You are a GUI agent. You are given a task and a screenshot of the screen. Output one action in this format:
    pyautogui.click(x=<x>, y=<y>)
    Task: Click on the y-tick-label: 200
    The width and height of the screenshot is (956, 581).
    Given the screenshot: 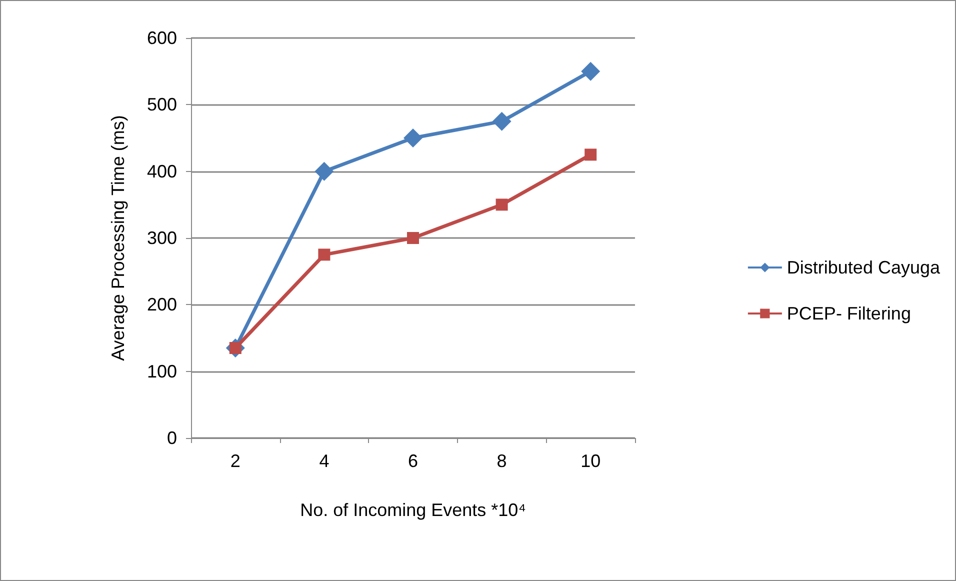 What is the action you would take?
    pyautogui.click(x=161, y=304)
    